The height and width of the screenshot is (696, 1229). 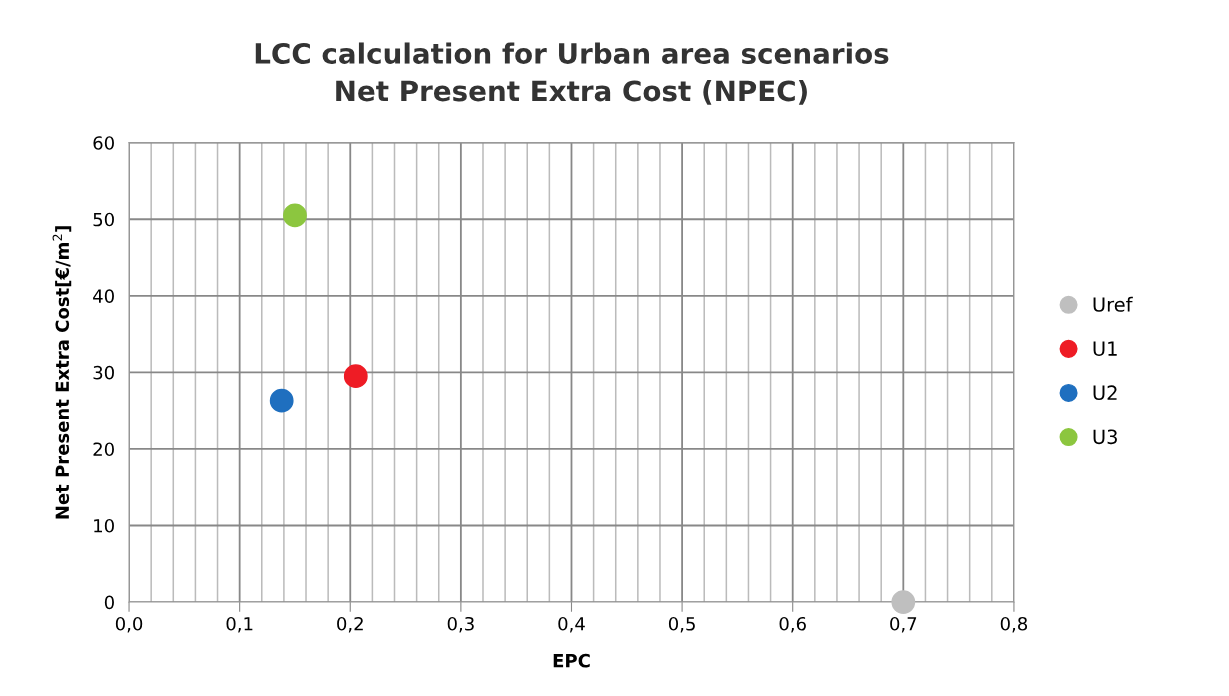 What do you see at coordinates (103, 219) in the screenshot?
I see `y-tick-label: 50` at bounding box center [103, 219].